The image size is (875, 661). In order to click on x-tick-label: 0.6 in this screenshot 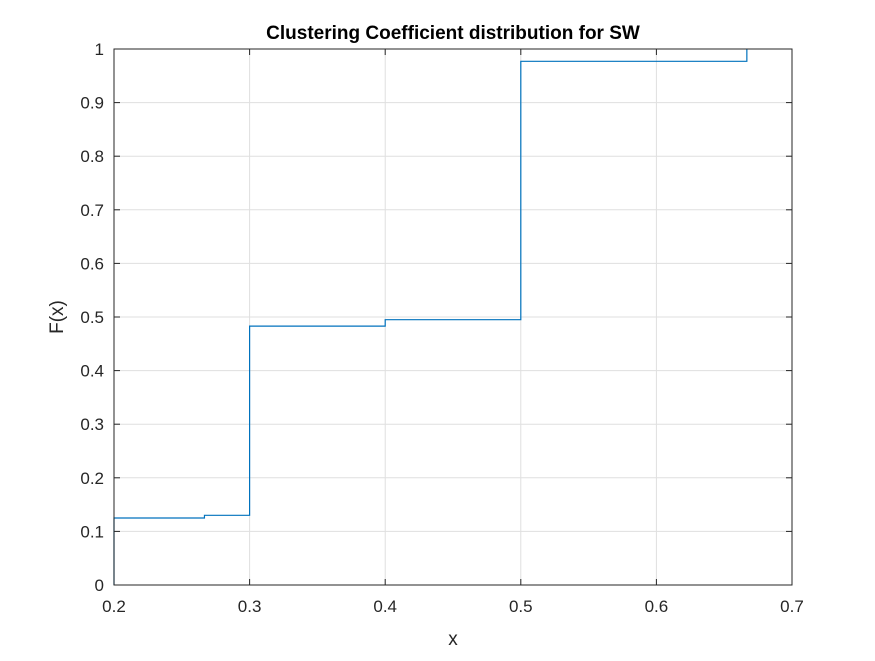, I will do `click(657, 606)`.